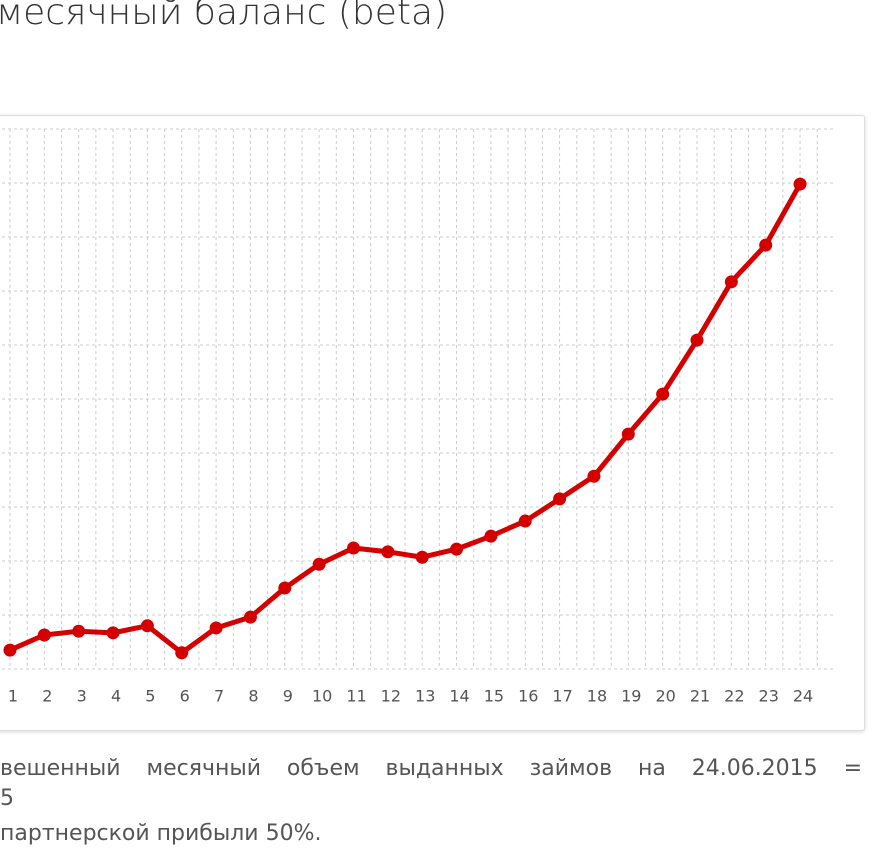  What do you see at coordinates (161, 833) in the screenshot?
I see `summary-line: партнерской прибыли 50%.` at bounding box center [161, 833].